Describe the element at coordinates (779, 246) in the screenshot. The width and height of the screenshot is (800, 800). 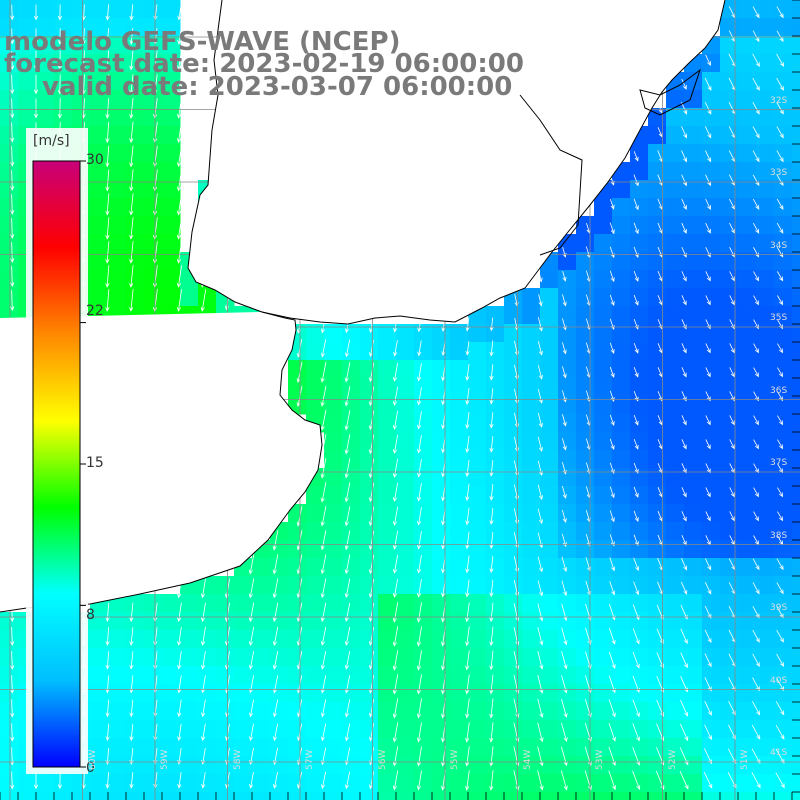
I see `lat-label: 34S` at that location.